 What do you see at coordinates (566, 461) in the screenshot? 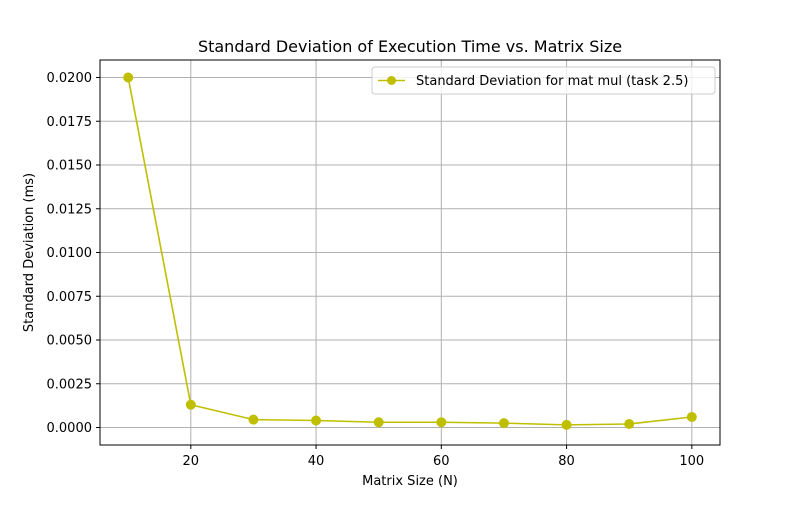
I see `x-tick-label: 80` at bounding box center [566, 461].